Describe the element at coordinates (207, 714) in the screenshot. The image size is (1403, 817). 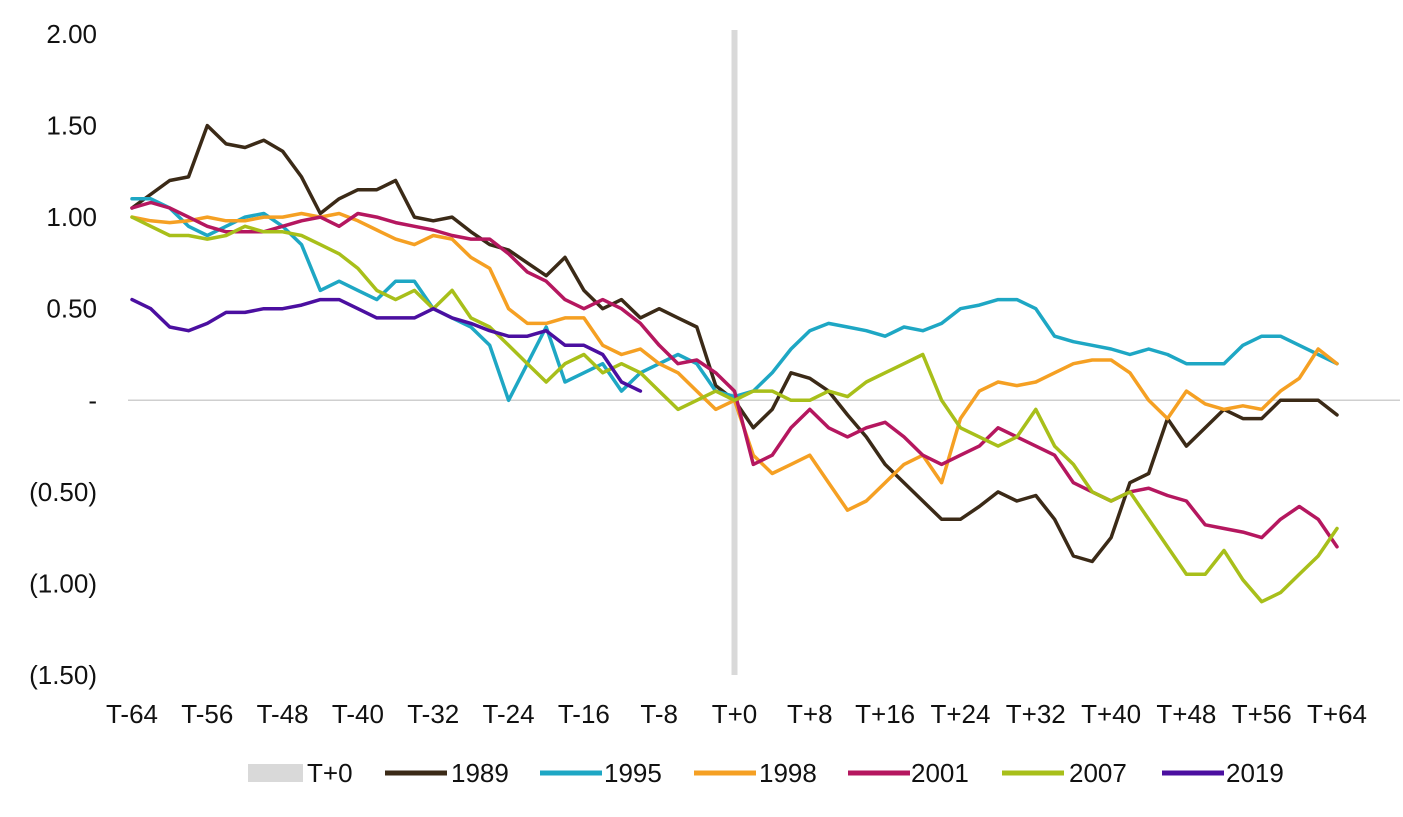
I see `x-tick-label: T-56` at that location.